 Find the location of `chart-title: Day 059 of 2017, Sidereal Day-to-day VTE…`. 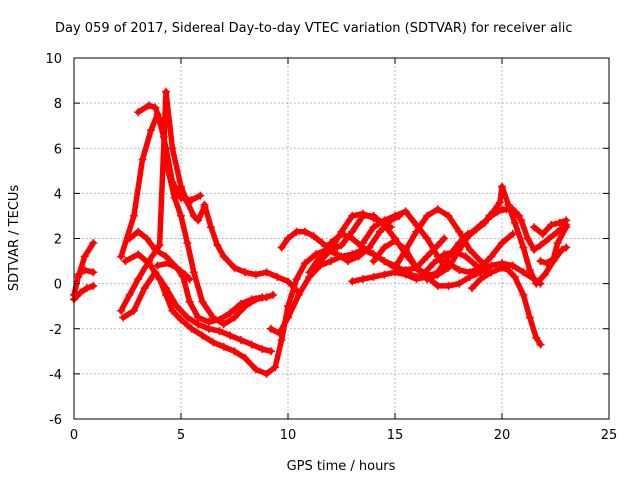

chart-title: Day 059 of 2017, Sidereal Day-to-day VTE… is located at coordinates (313, 28).